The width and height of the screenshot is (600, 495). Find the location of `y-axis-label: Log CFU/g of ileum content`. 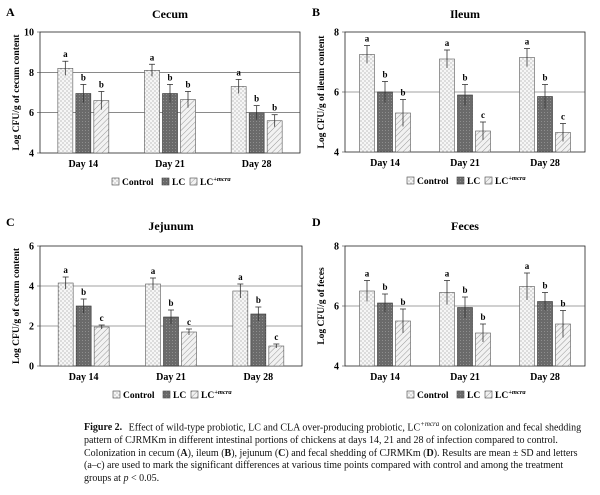

y-axis-label: Log CFU/g of ileum content is located at coordinates (322, 92).